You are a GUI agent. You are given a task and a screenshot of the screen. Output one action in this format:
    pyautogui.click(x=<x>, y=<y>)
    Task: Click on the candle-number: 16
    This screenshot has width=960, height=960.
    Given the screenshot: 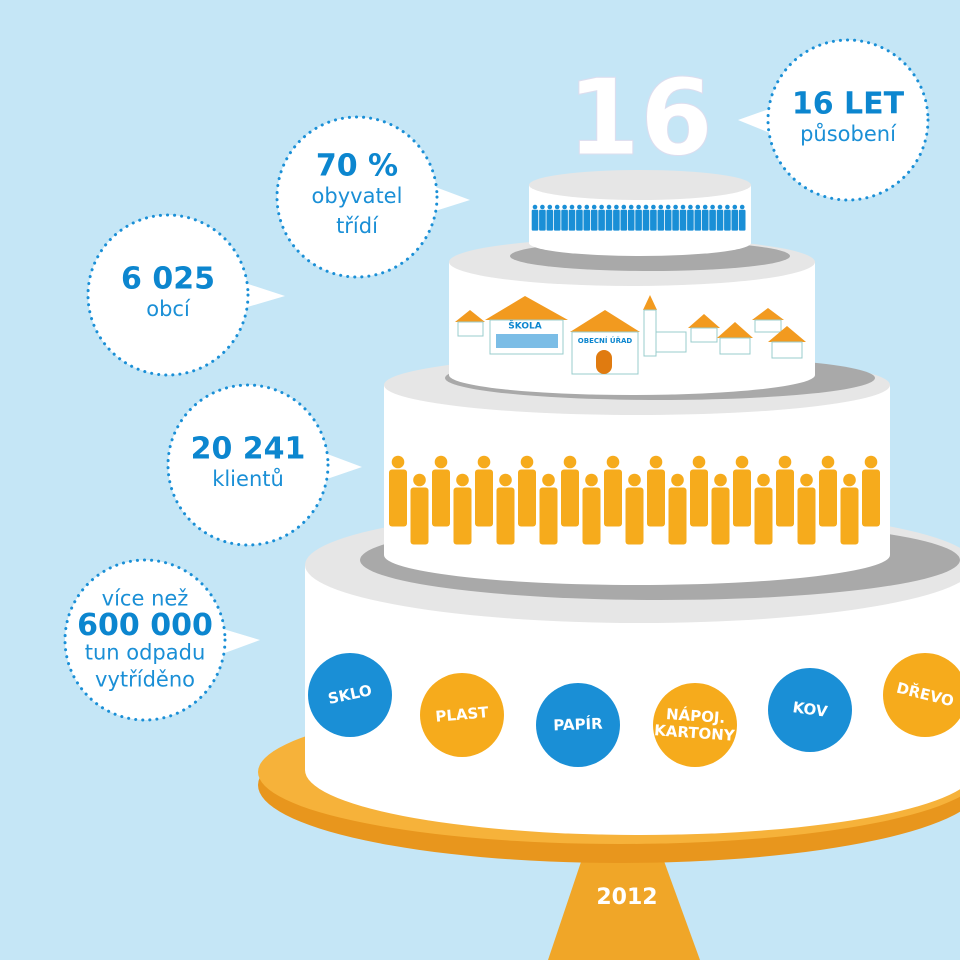 What is the action you would take?
    pyautogui.click(x=640, y=118)
    